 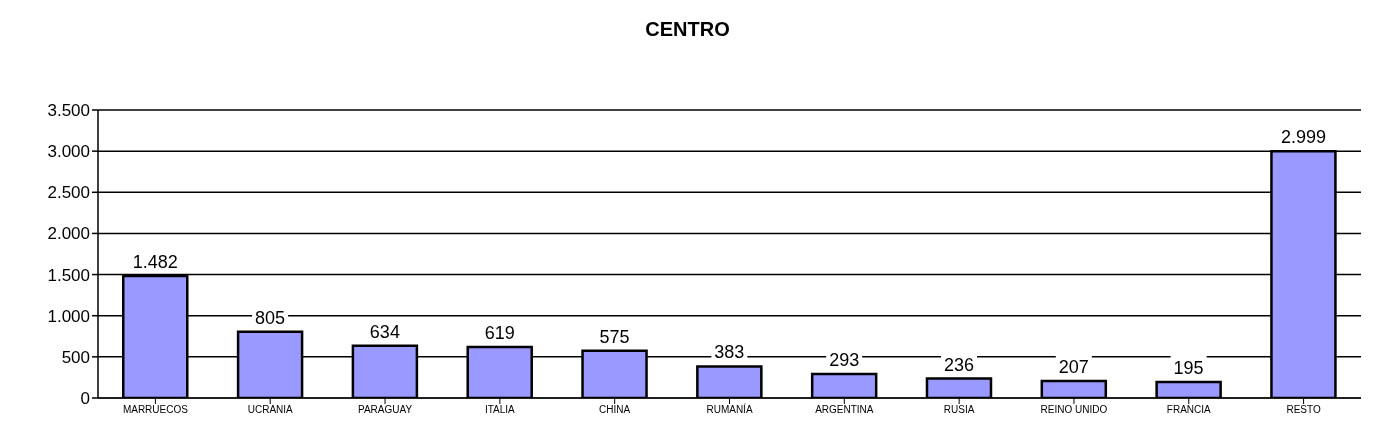 What do you see at coordinates (68, 234) in the screenshot?
I see `y-tick-label: 2.000` at bounding box center [68, 234].